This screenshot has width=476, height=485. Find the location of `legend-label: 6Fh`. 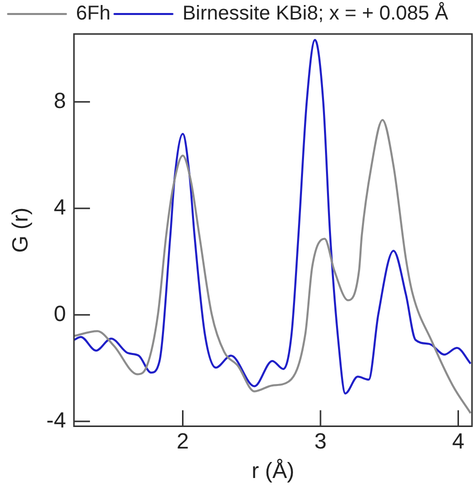

legend-label: 6Fh is located at coordinates (93, 13).